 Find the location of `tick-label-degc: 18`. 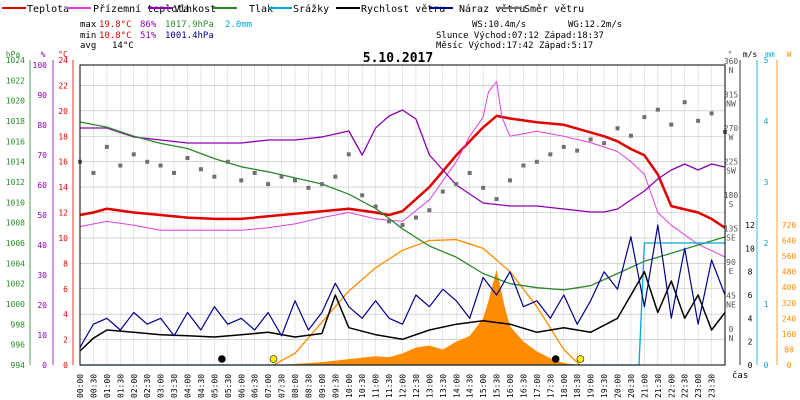

tick-label-degc: 18 is located at coordinates (63, 136).